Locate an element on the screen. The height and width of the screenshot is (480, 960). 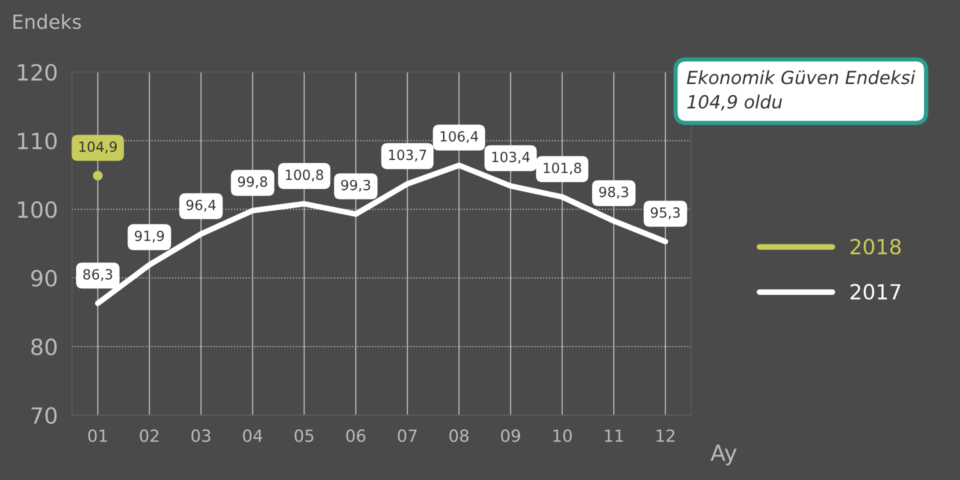
x-tick-label: 10 is located at coordinates (562, 435).